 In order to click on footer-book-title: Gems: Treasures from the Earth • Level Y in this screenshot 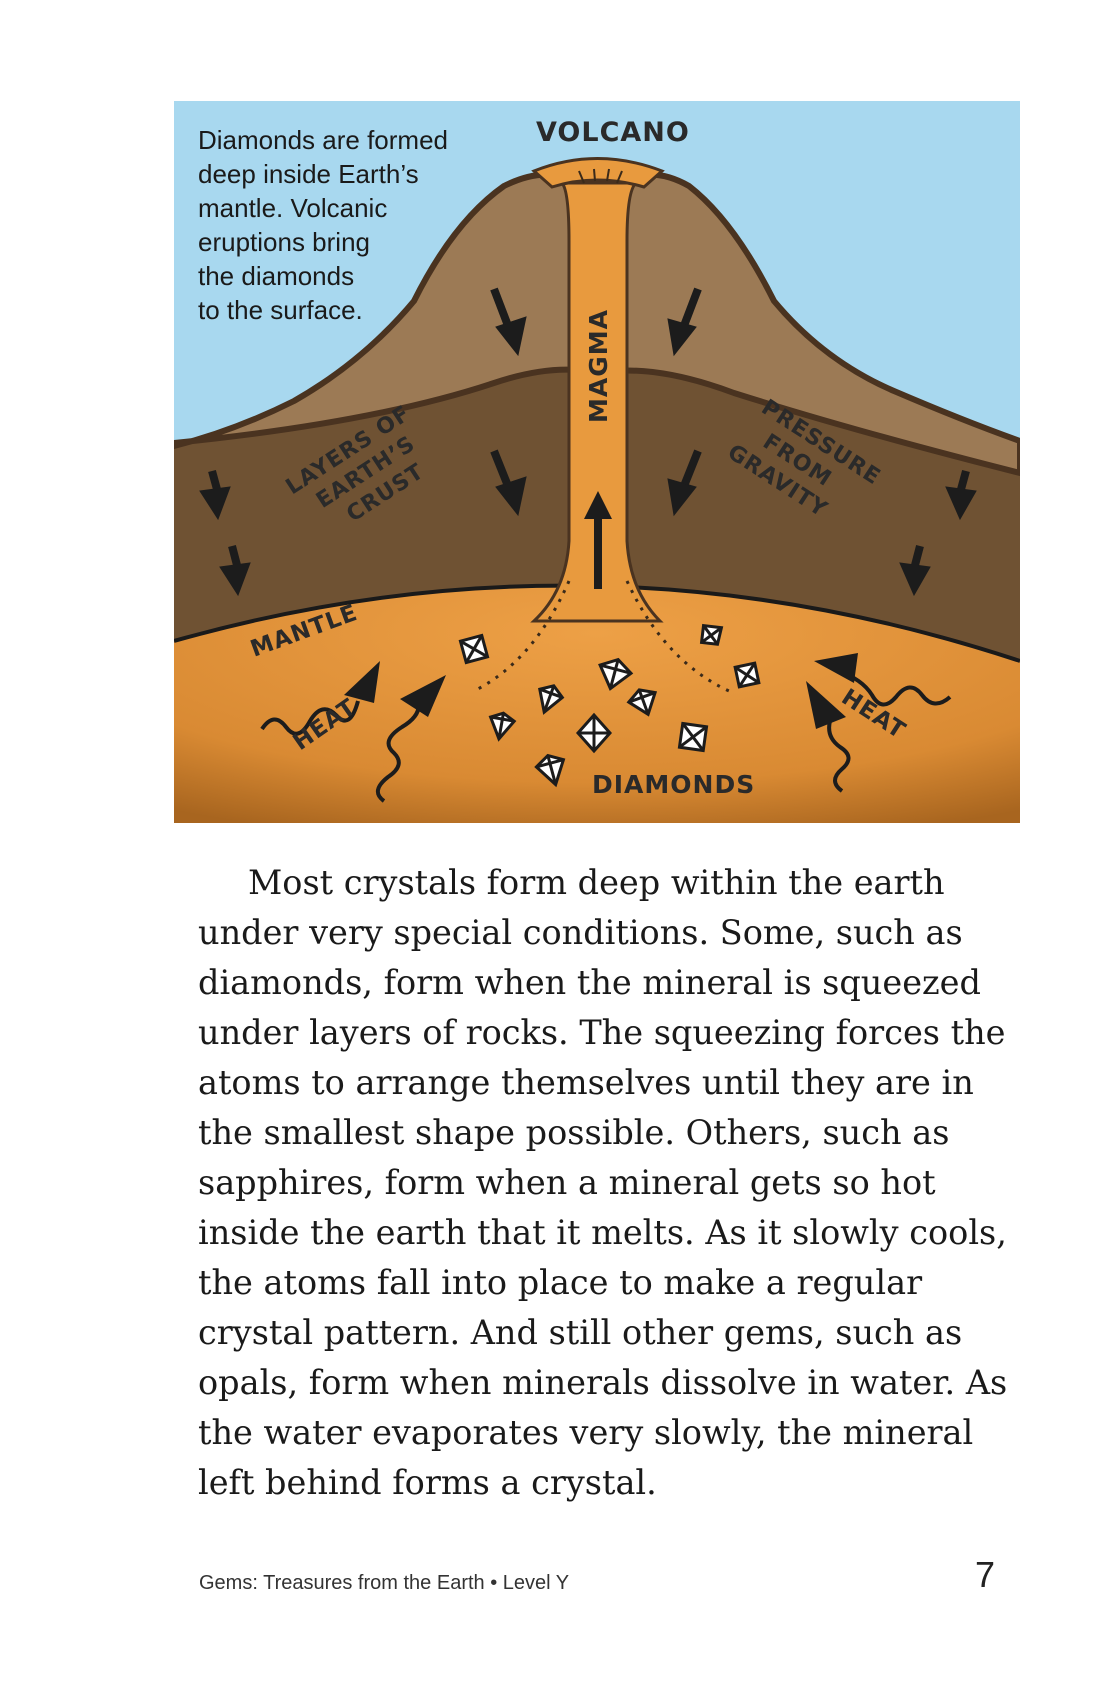, I will do `click(384, 1583)`.